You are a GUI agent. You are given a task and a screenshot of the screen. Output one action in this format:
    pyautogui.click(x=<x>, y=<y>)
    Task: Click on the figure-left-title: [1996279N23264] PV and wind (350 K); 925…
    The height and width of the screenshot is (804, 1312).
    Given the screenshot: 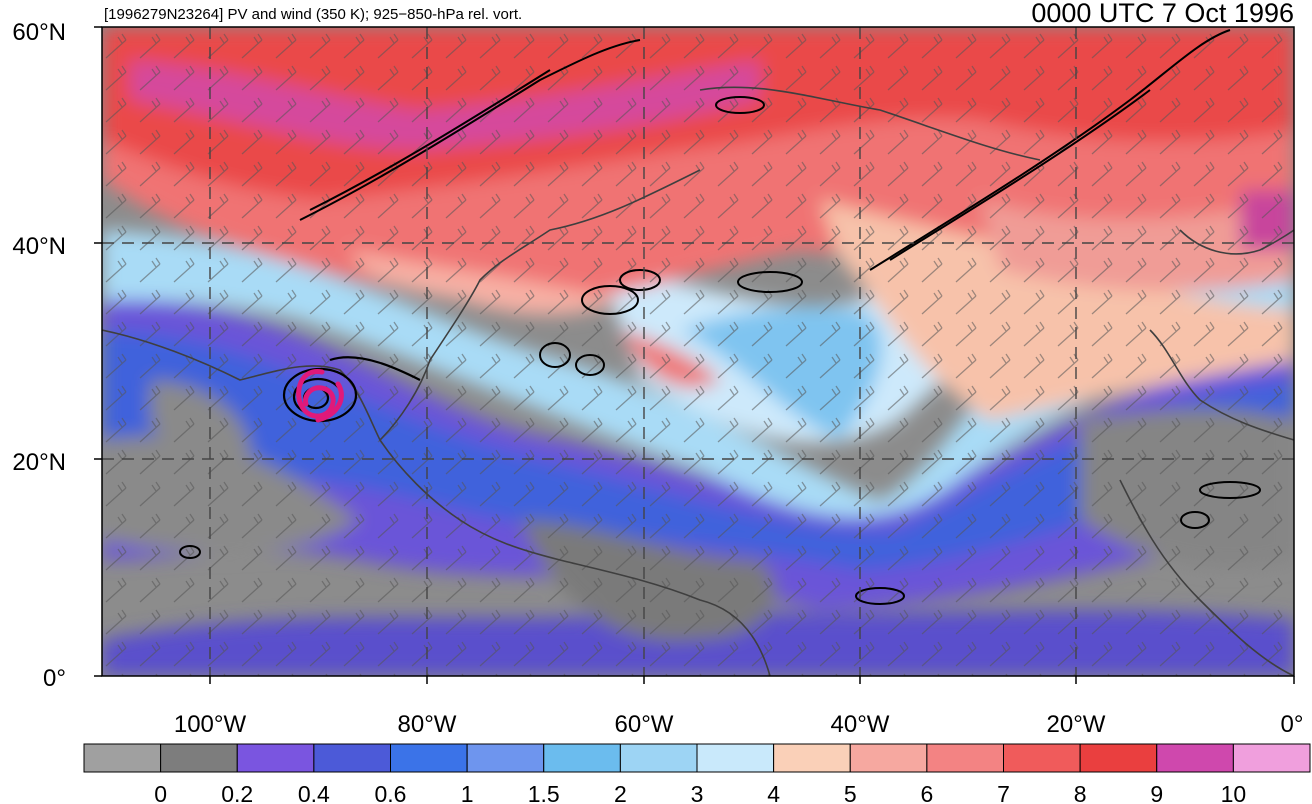 What is the action you would take?
    pyautogui.click(x=313, y=14)
    